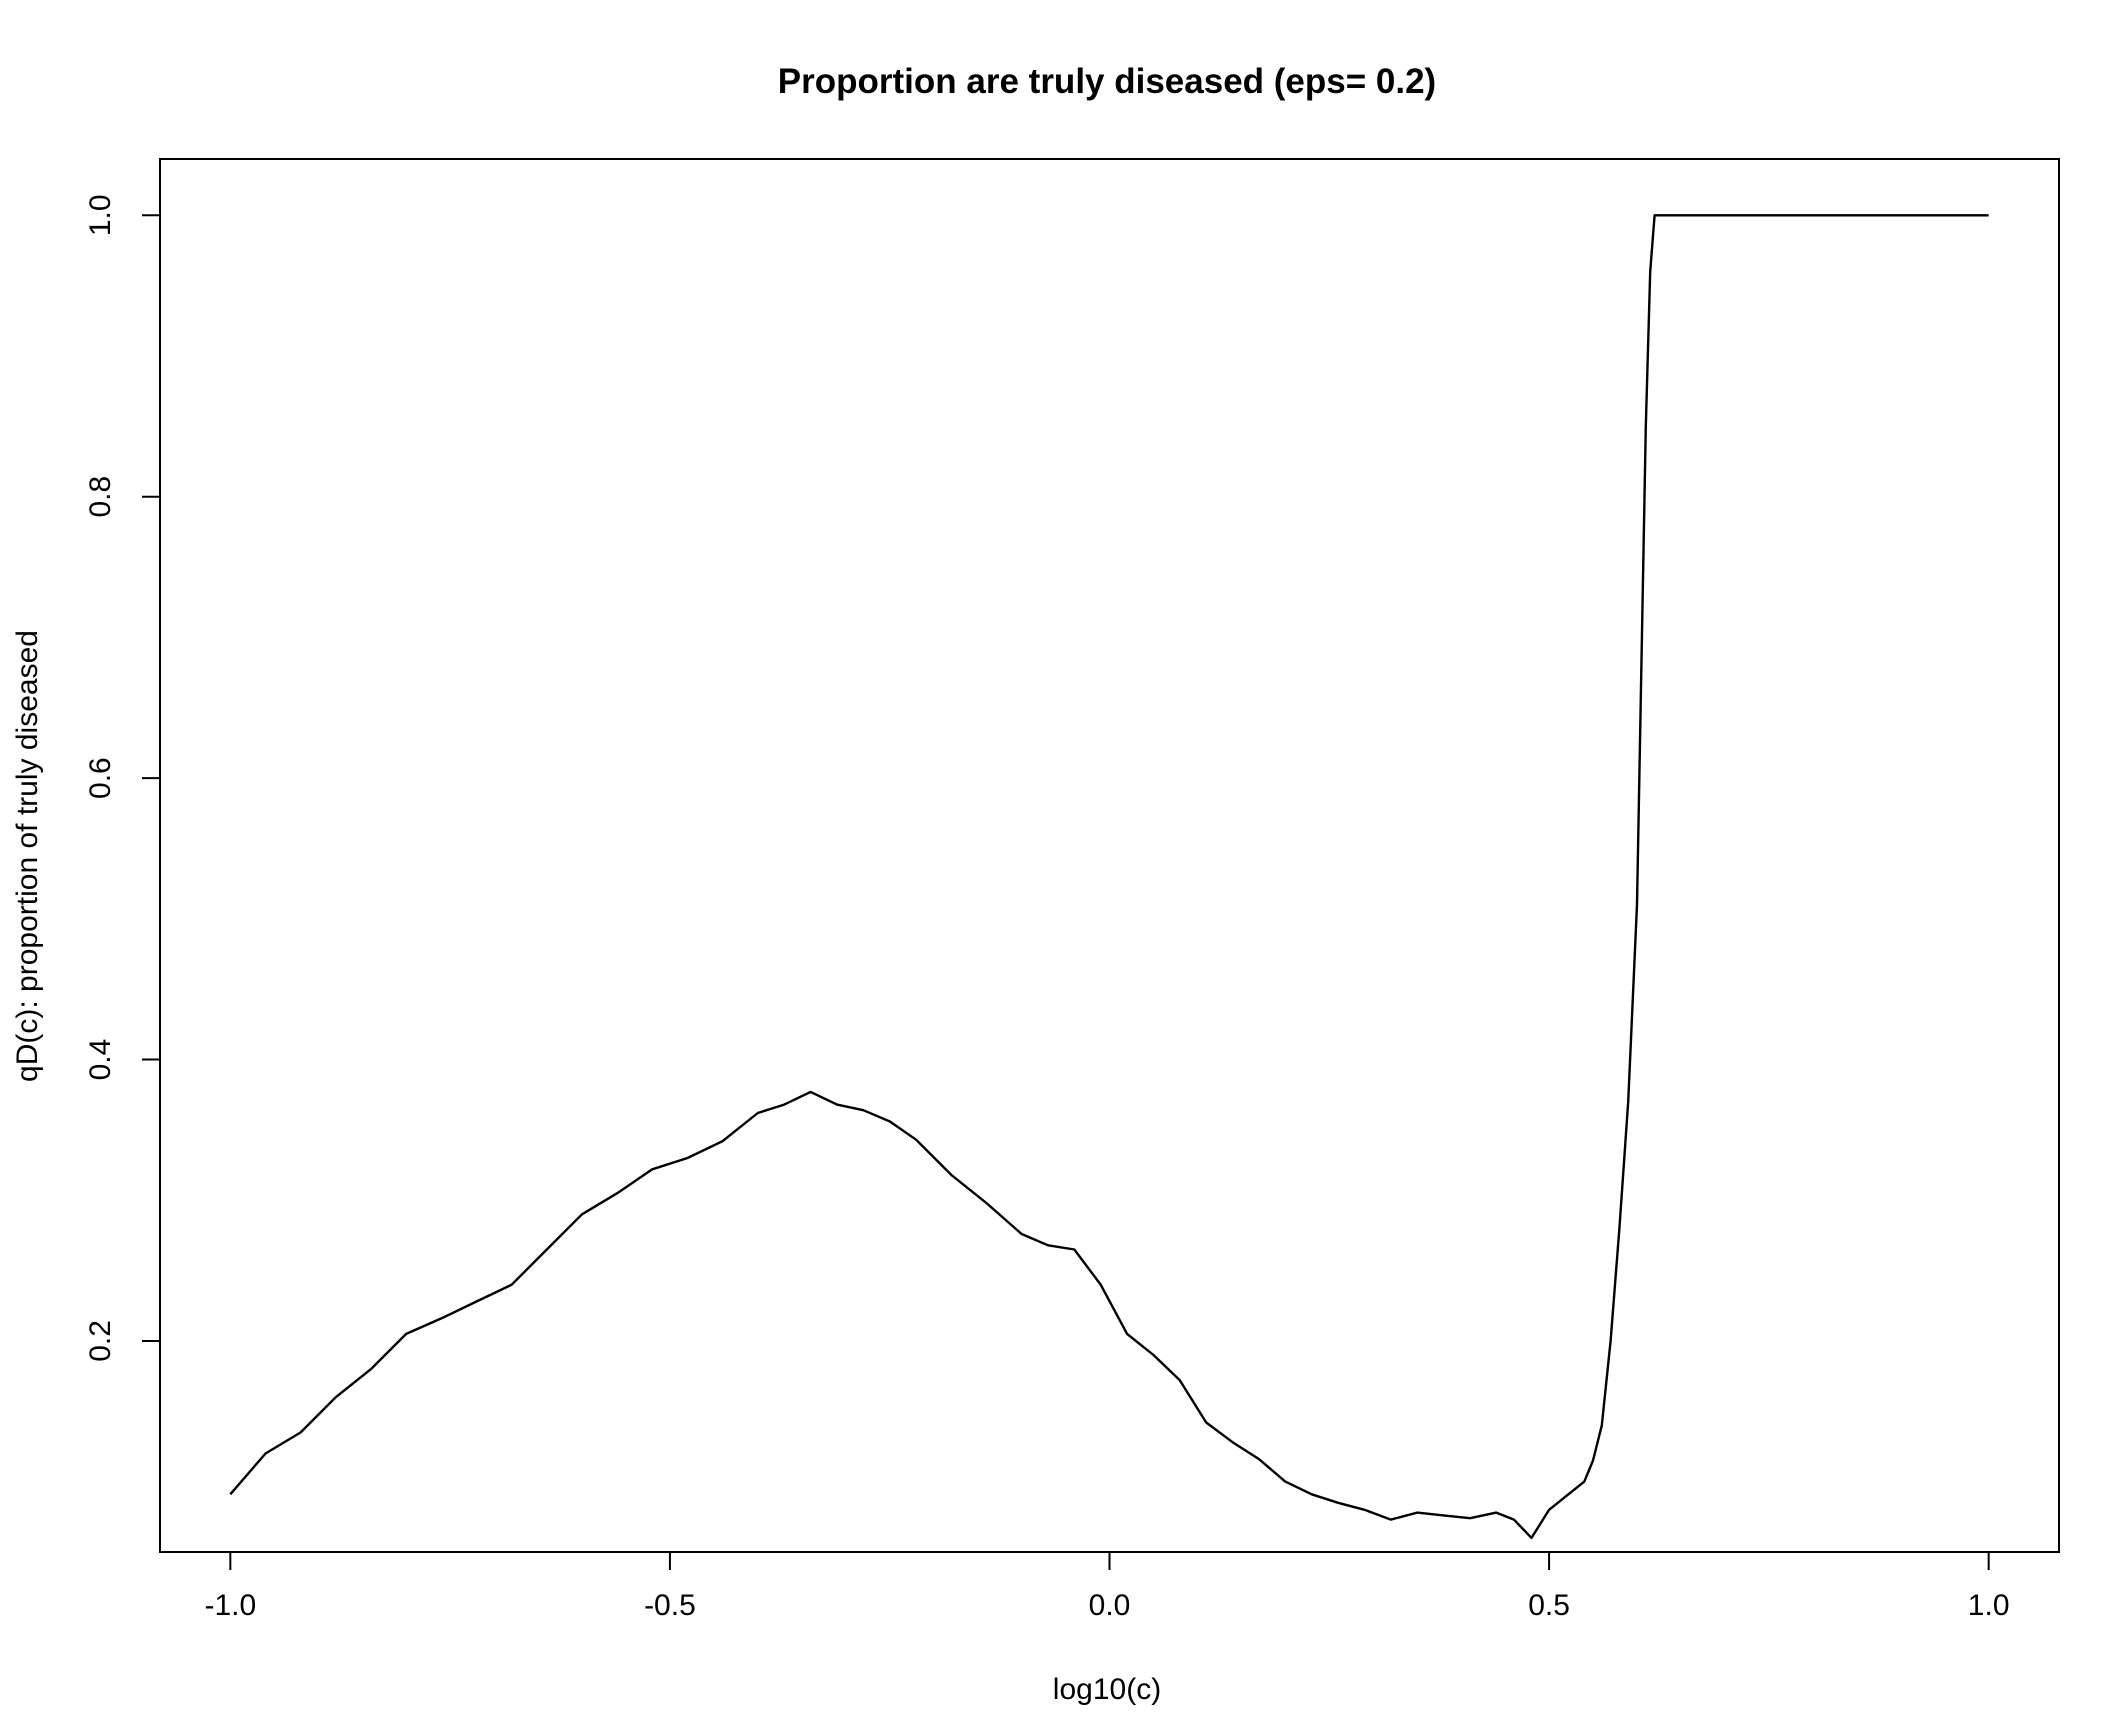 Image resolution: width=2112 pixels, height=1728 pixels. What do you see at coordinates (230, 1605) in the screenshot?
I see `x-tick-label: -1.0` at bounding box center [230, 1605].